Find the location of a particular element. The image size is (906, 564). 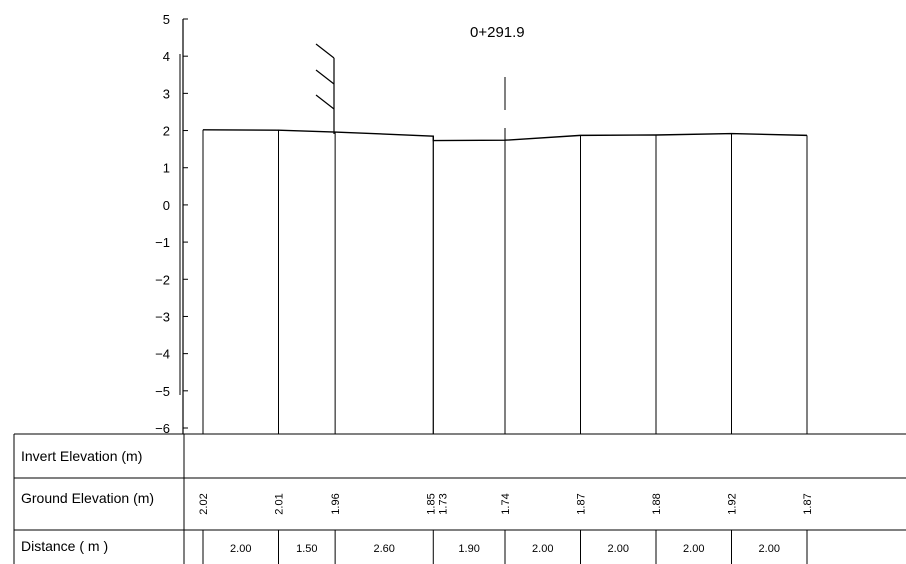

ground-elevation-value: 2.02 is located at coordinates (204, 503).